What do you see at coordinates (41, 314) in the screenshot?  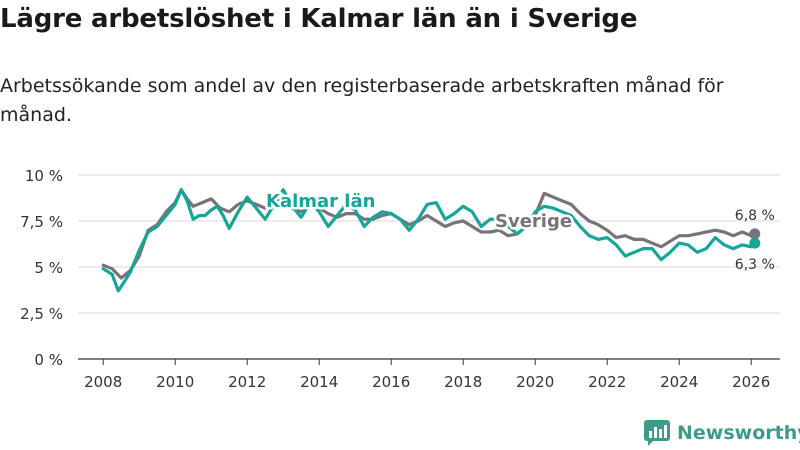 I see `y-tick-label: 2,5 %` at bounding box center [41, 314].